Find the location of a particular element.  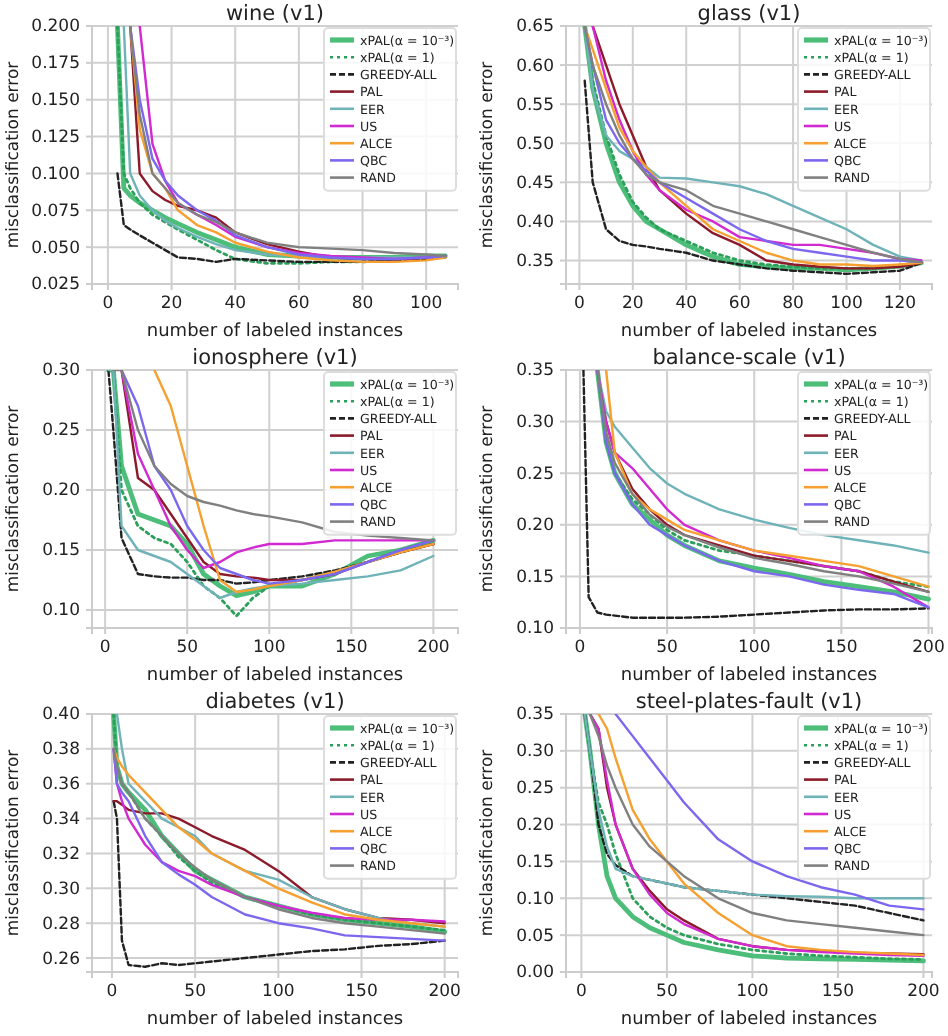

y-tick-label: 0.36 is located at coordinates (61, 785).